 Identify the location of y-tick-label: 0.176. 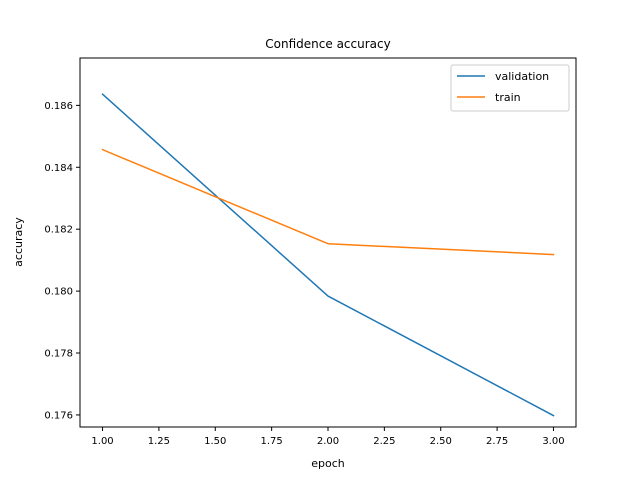
(58, 415).